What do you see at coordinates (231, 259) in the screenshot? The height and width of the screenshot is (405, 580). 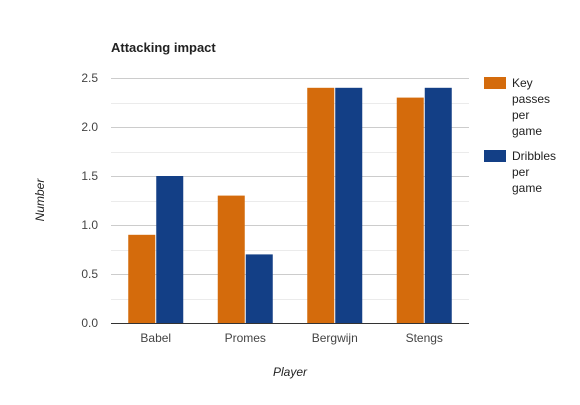 I see `bar-promes-key-passes` at bounding box center [231, 259].